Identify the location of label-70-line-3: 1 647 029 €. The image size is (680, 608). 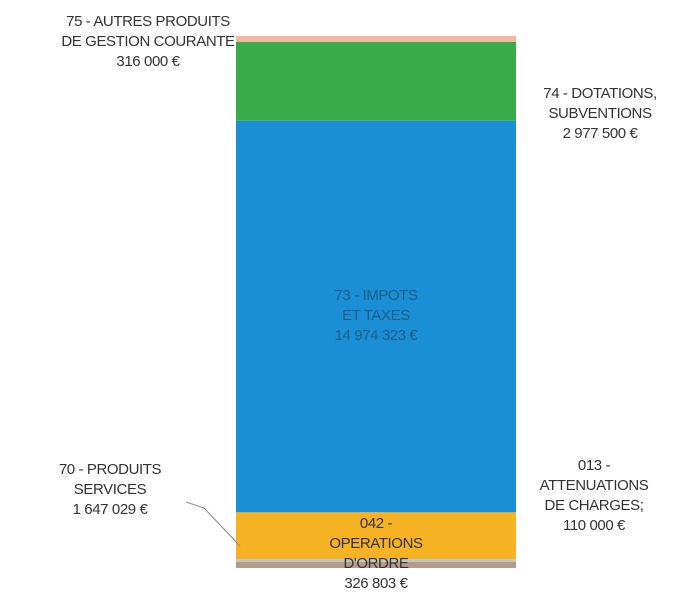
(110, 509).